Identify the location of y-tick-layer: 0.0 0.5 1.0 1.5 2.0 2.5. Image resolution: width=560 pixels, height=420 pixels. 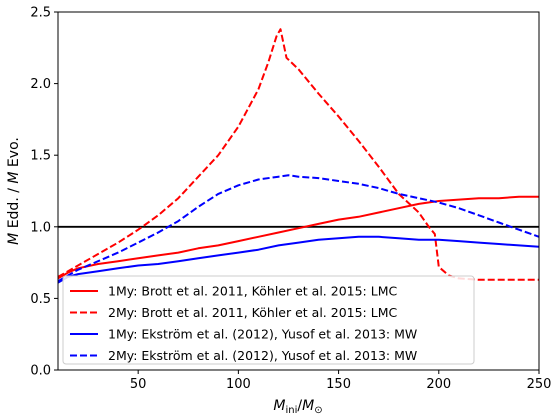
(44, 192).